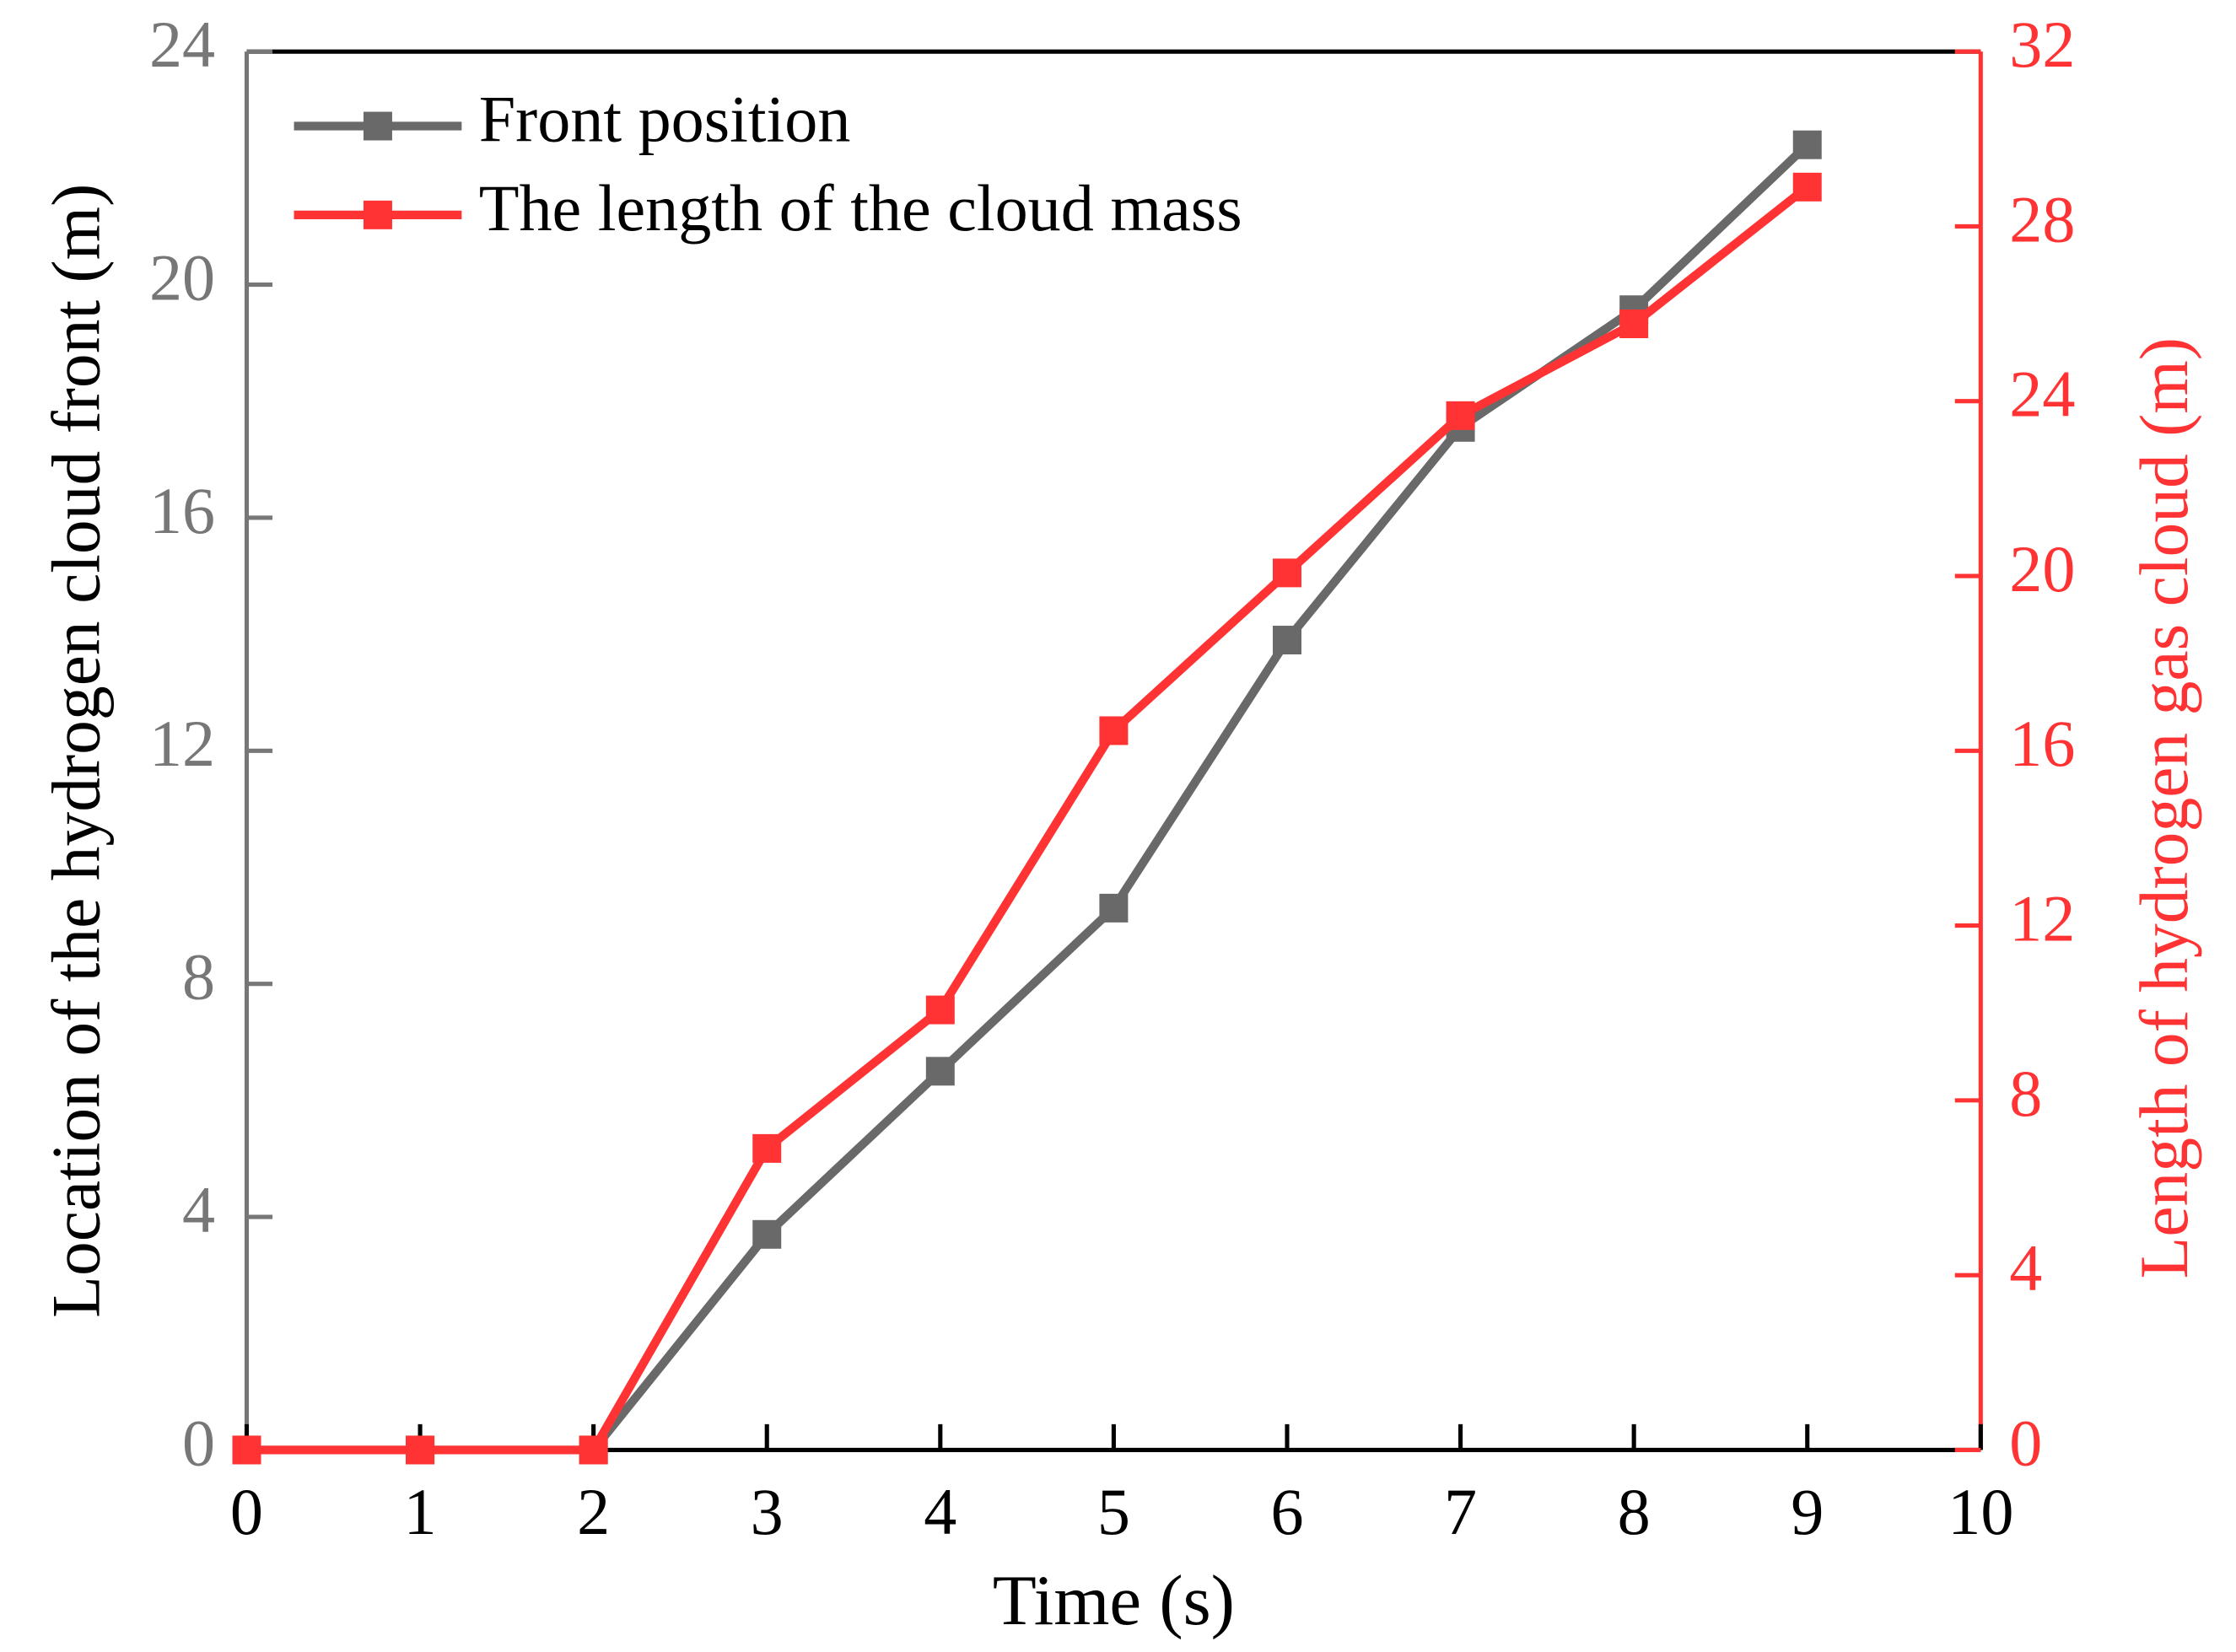 The image size is (2236, 1652). Describe the element at coordinates (2026, 1094) in the screenshot. I see `y2-tick-label: 8` at that location.